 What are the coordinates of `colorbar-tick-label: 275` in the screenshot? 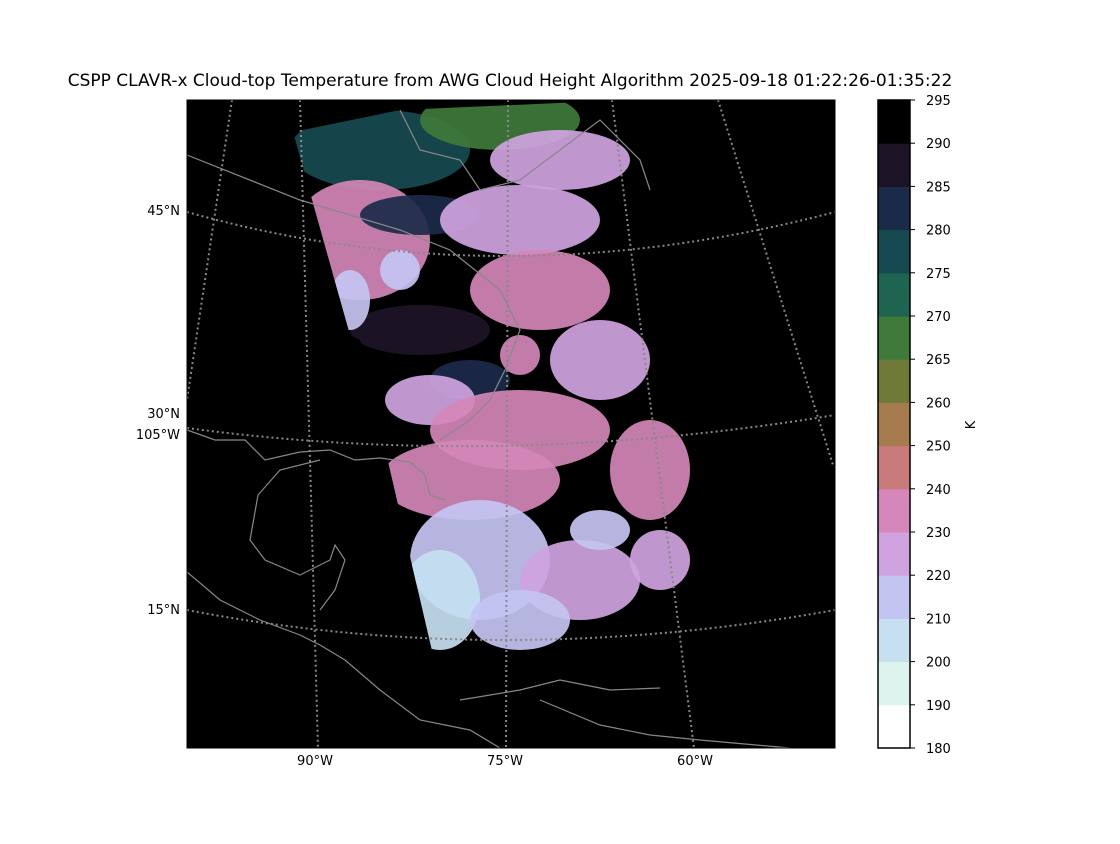 It's located at (938, 274).